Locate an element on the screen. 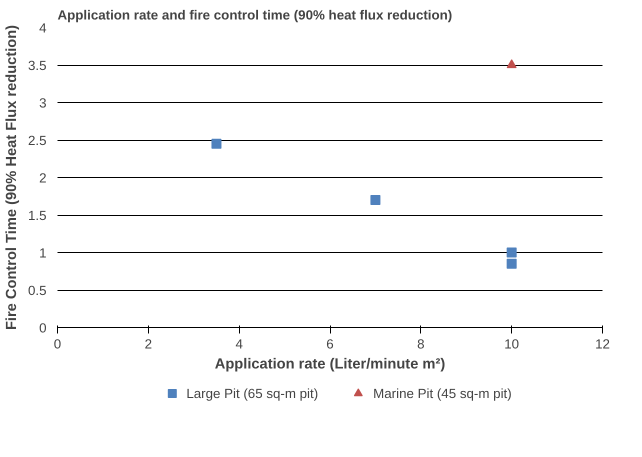 This screenshot has width=642, height=457. x-tick-label: 2 is located at coordinates (148, 344).